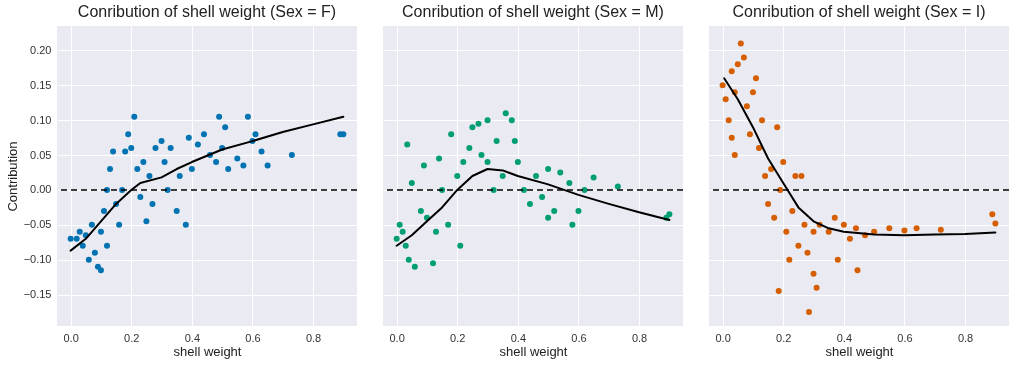 The image size is (1023, 382). What do you see at coordinates (859, 11) in the screenshot?
I see `chart-title: Conribution of shell weight (Sex = I)` at bounding box center [859, 11].